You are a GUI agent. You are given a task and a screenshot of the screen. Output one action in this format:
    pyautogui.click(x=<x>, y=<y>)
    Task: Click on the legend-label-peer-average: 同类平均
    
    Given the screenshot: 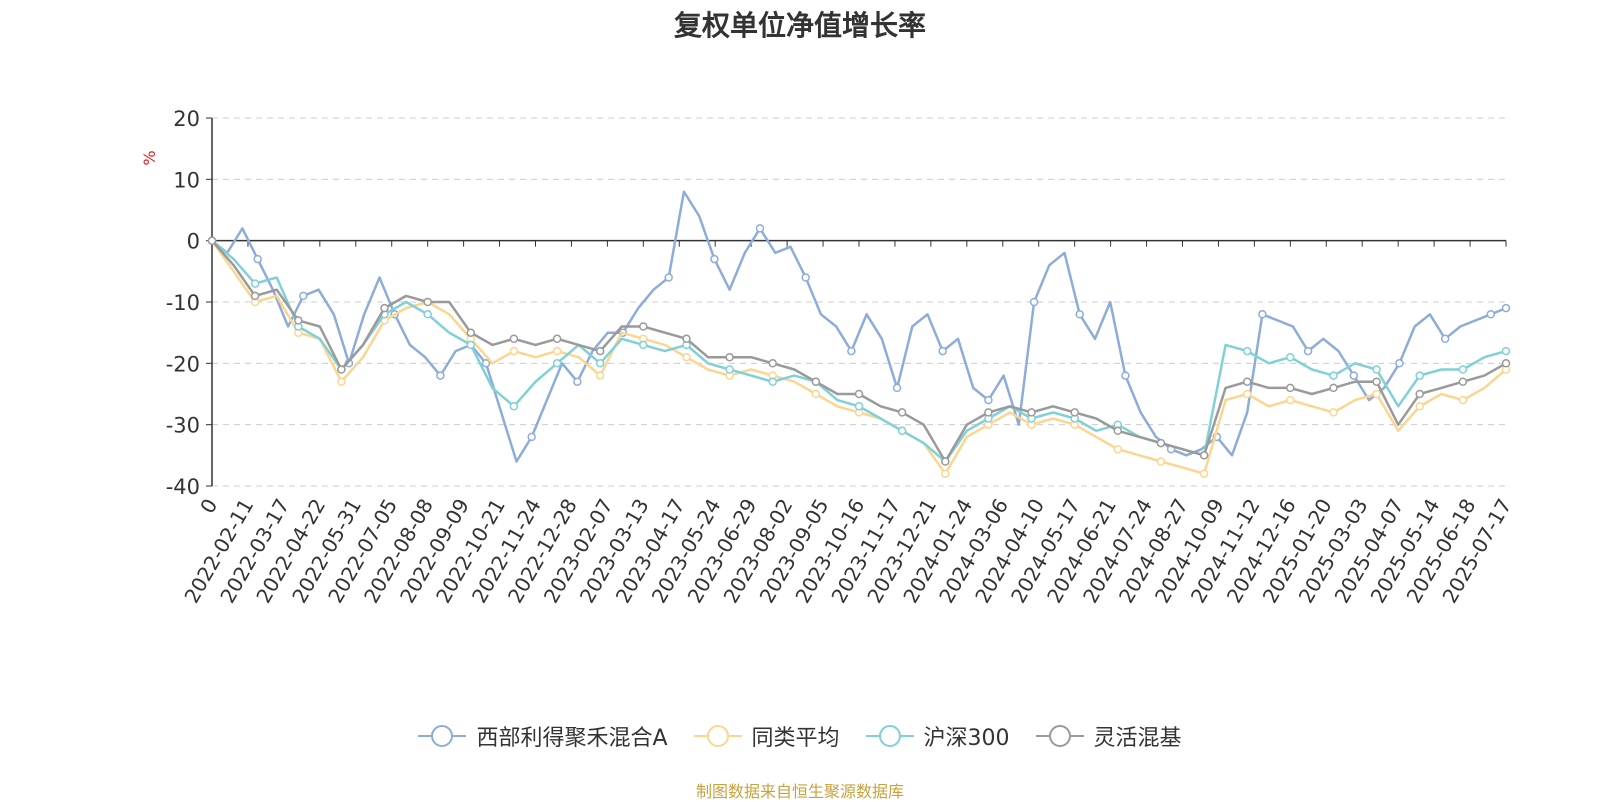 What is the action you would take?
    pyautogui.click(x=795, y=738)
    